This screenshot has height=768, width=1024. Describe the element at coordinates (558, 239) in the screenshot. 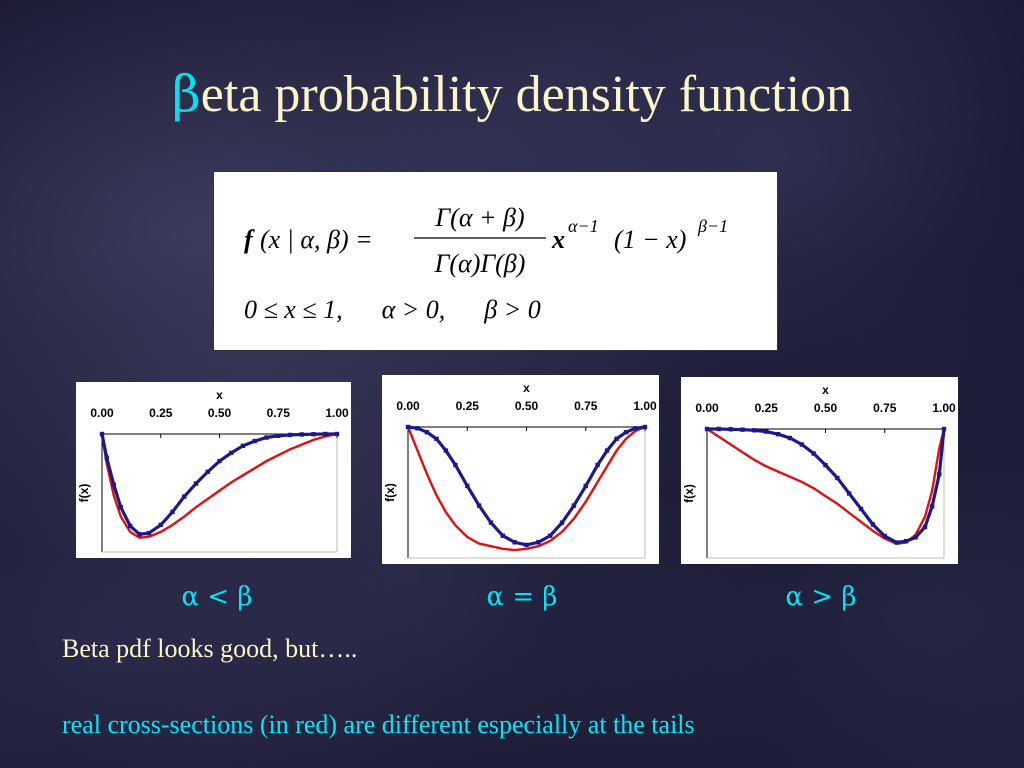

I see `formula-x: x` at that location.